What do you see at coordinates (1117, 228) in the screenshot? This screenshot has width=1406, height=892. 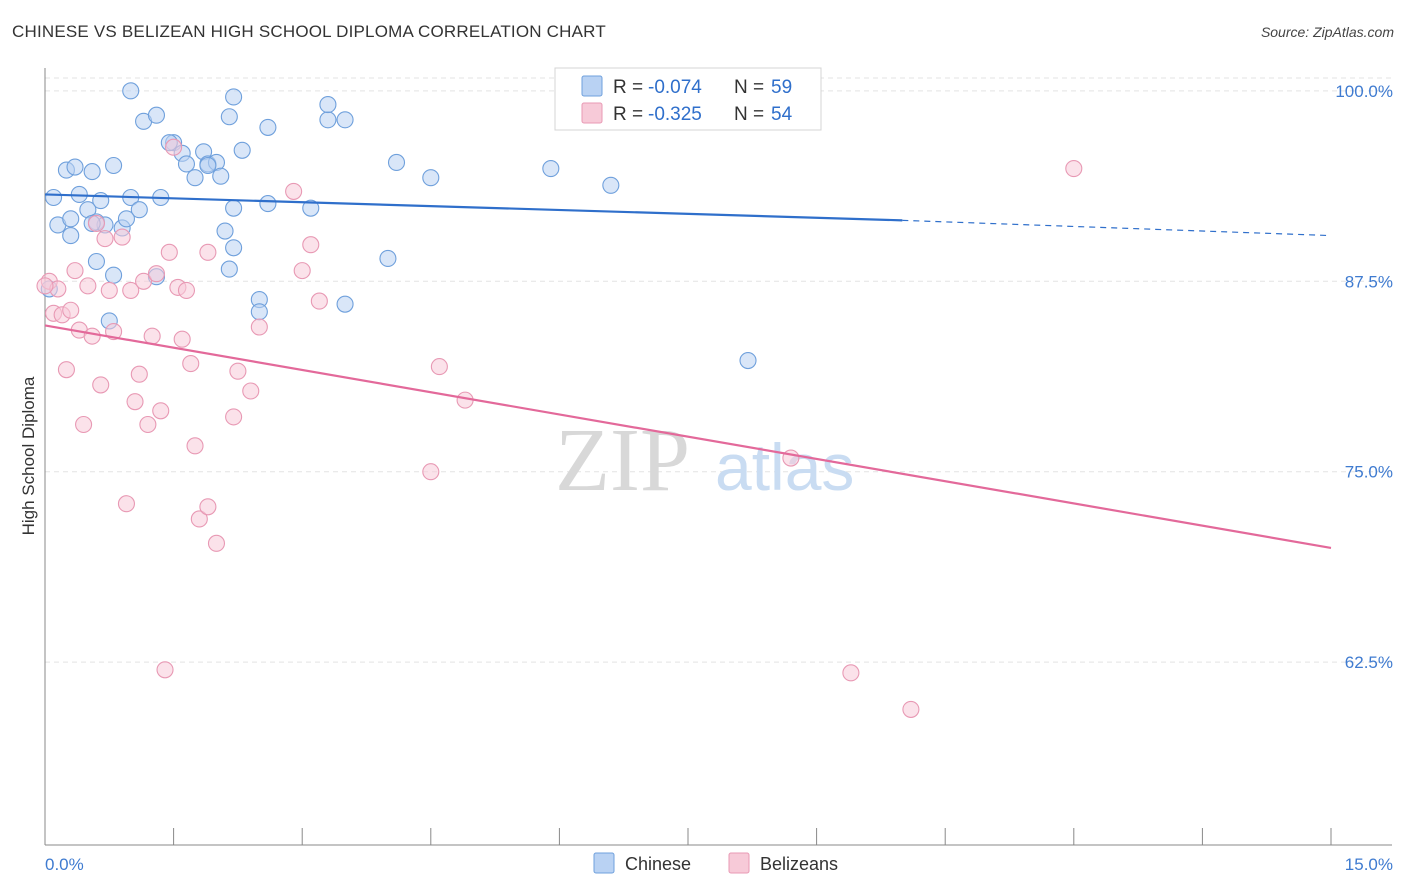 I see `chinese-trend-extension` at bounding box center [1117, 228].